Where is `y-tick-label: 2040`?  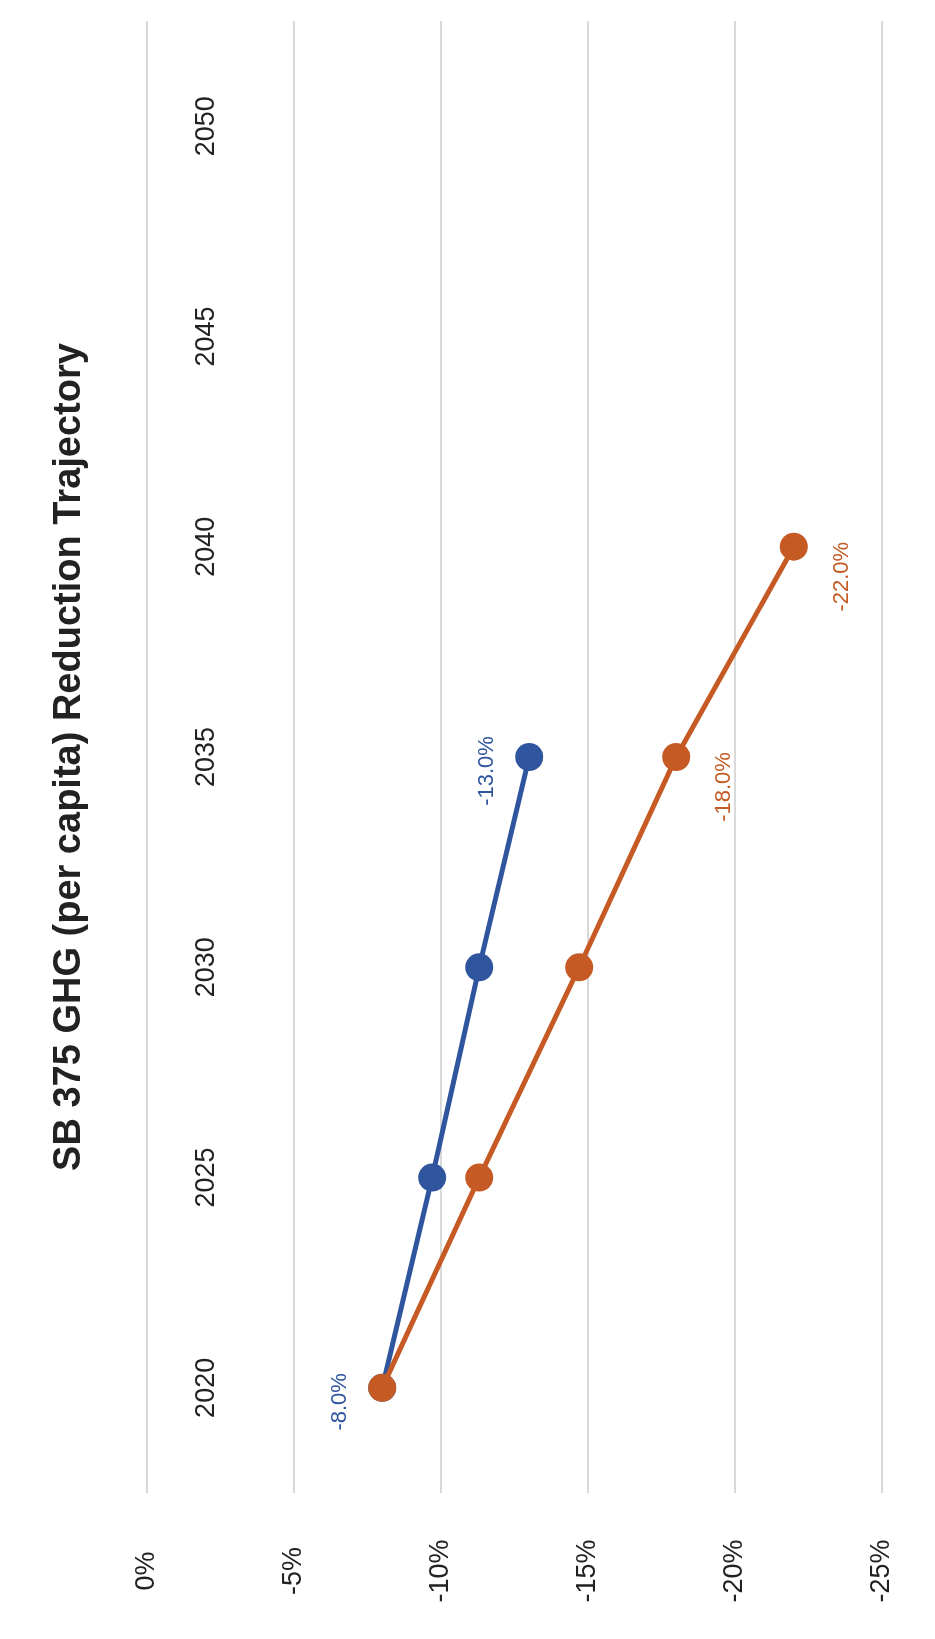 y-tick-label: 2040 is located at coordinates (205, 546).